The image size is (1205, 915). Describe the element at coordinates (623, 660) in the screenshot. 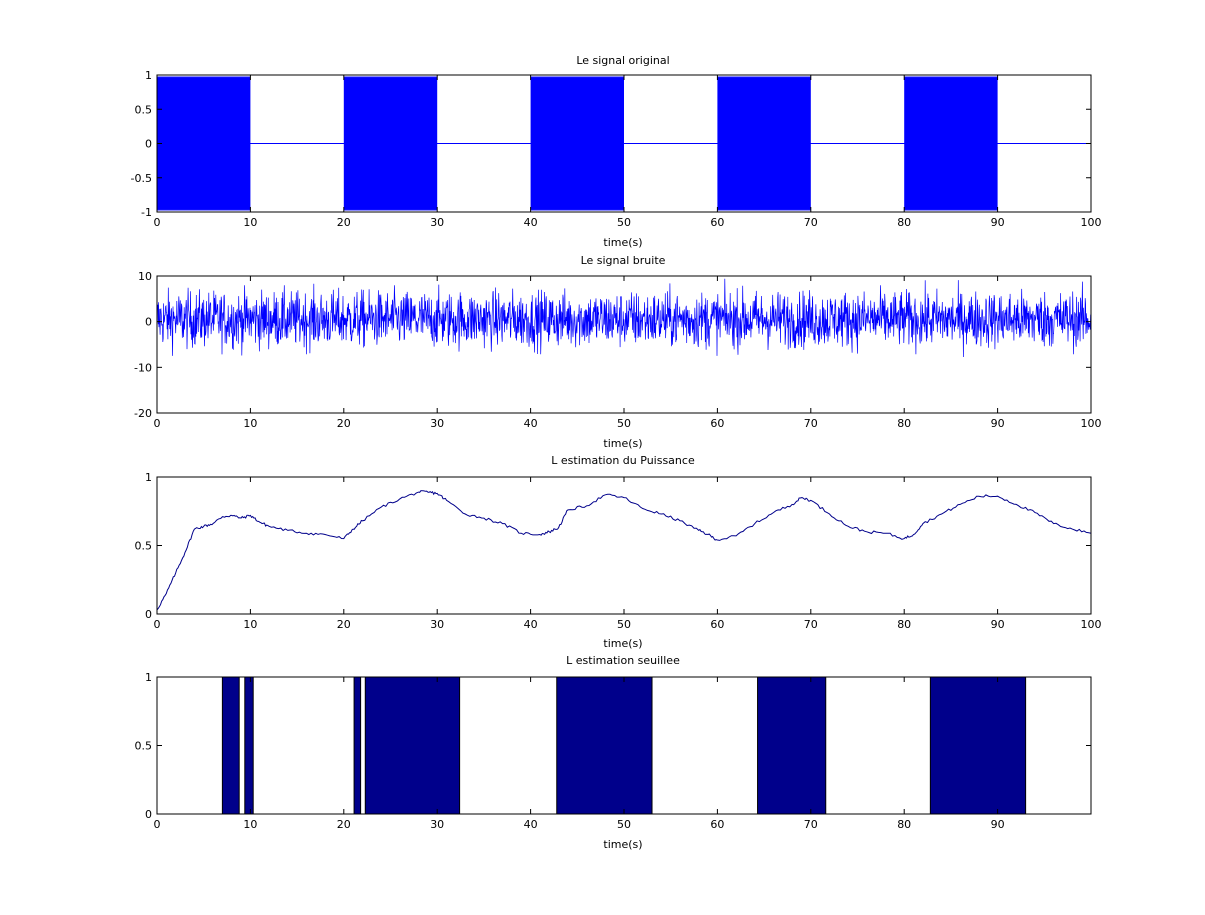

I see `subplot-4-title: L estimation seuillee` at that location.